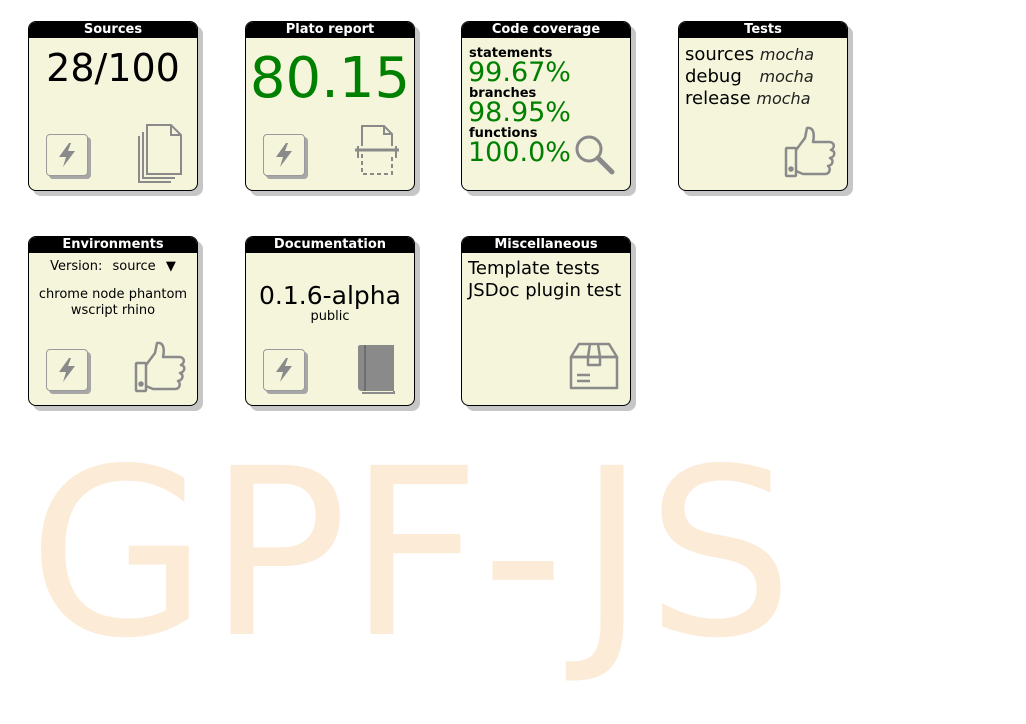  What do you see at coordinates (546, 30) in the screenshot?
I see `tile-title: Code coverage` at bounding box center [546, 30].